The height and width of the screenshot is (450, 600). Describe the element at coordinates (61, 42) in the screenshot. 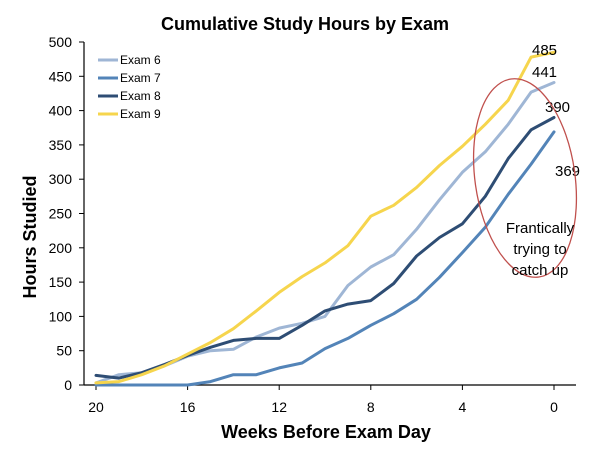

I see `y-tick-label: 500` at that location.